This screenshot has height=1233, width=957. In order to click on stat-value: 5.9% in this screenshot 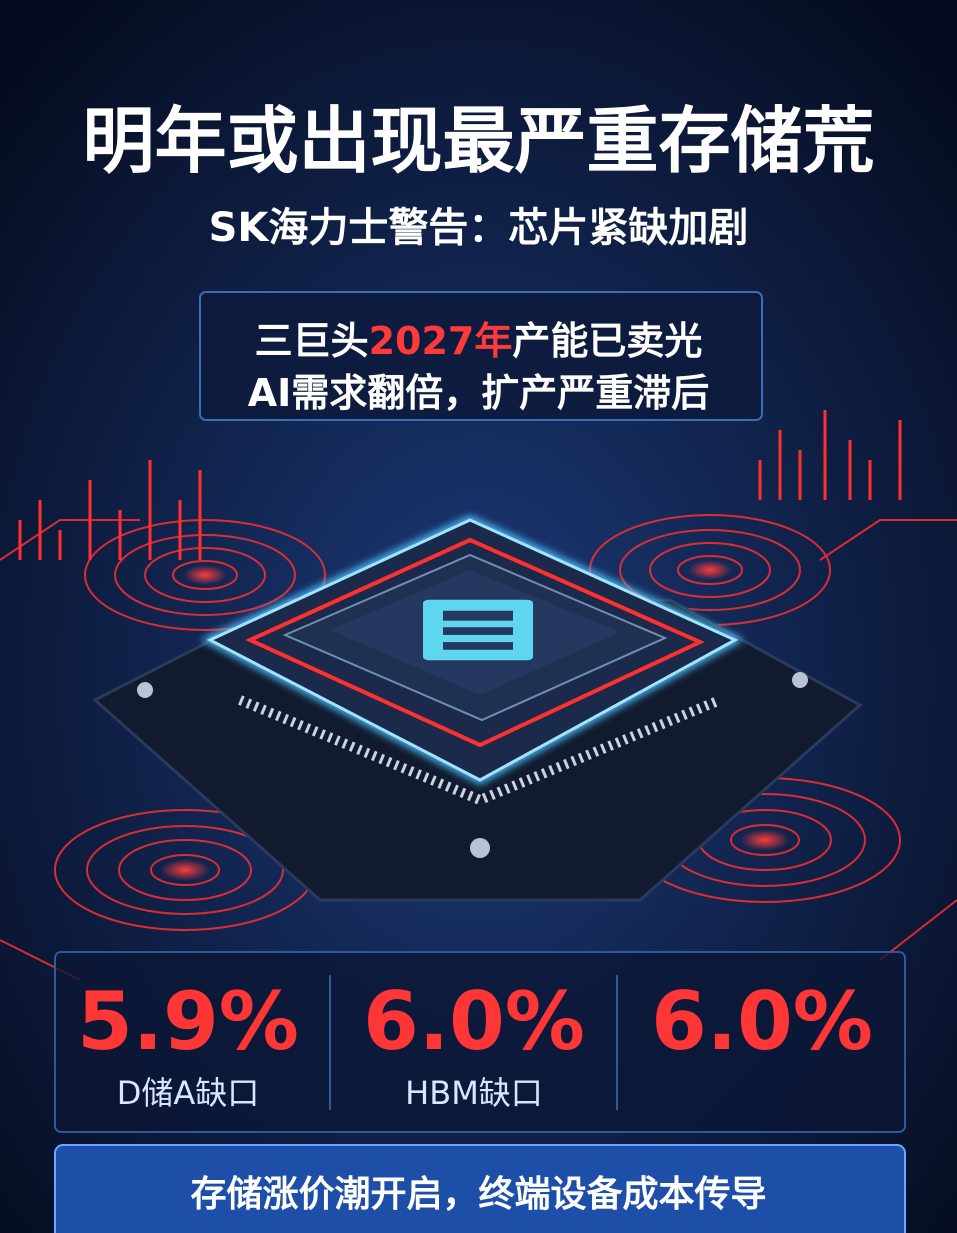, I will do `click(188, 1021)`.